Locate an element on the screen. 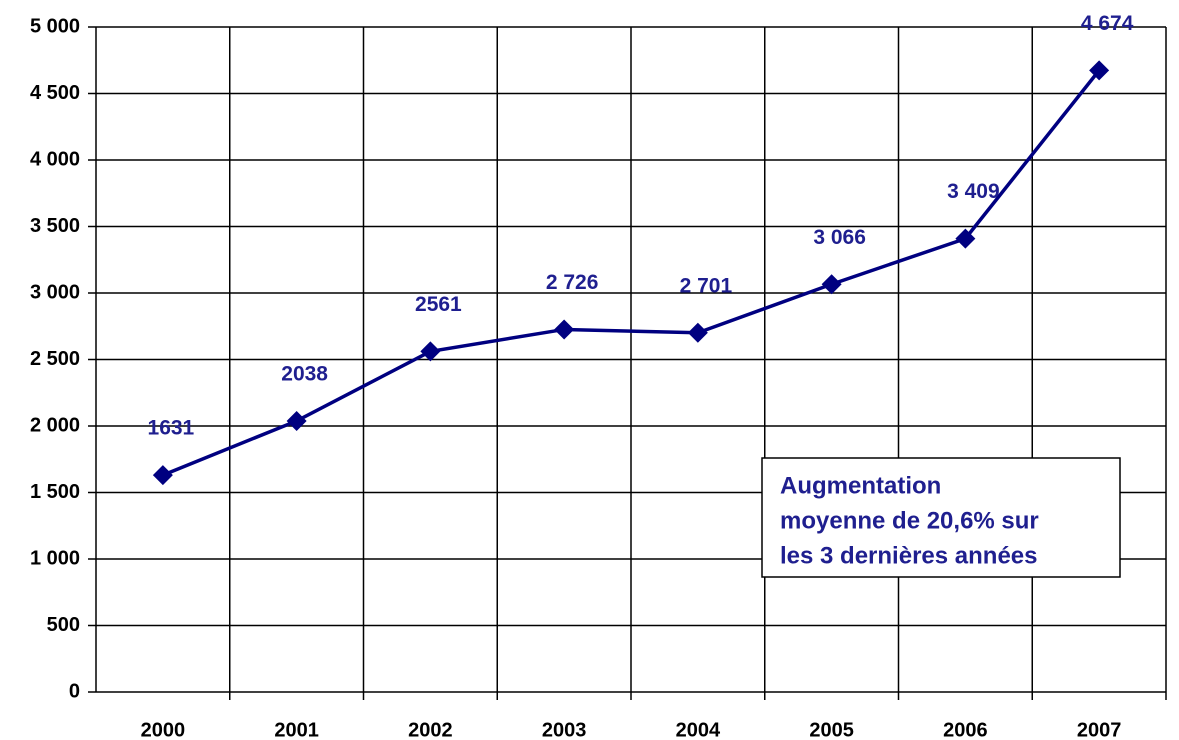  x-tick-label: 2003 is located at coordinates (564, 729).